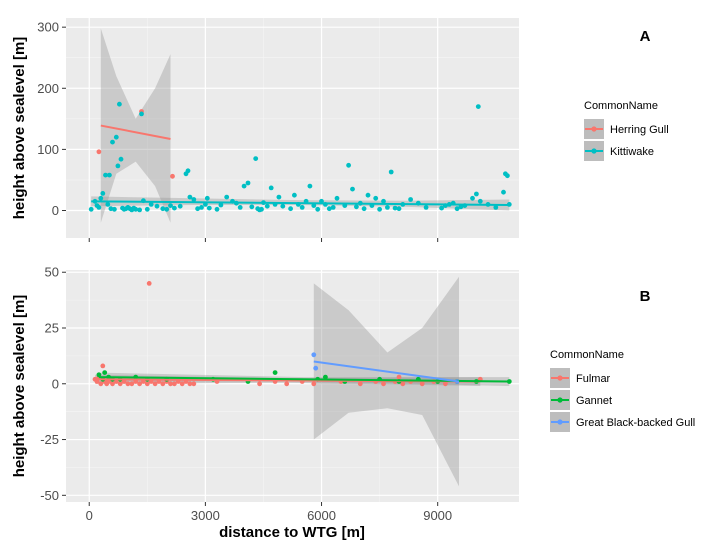 This screenshot has width=716, height=555. Describe the element at coordinates (48, 27) in the screenshot. I see `panel-a-y-tick-label: 300` at that location.